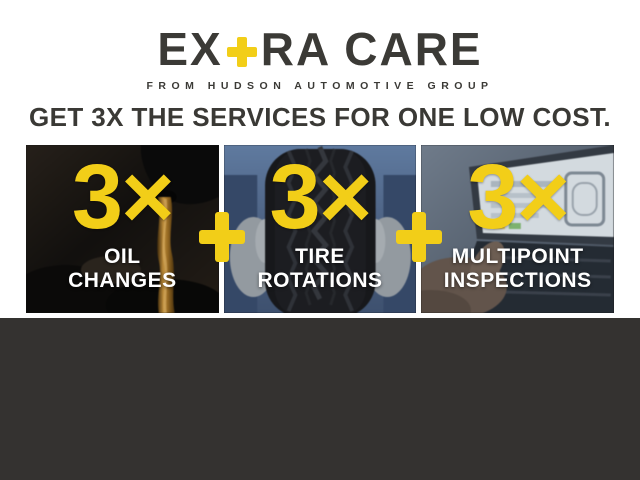  What do you see at coordinates (320, 117) in the screenshot?
I see `headline: GET 3X THE SERVICES FOR ONE LOW COST.` at bounding box center [320, 117].